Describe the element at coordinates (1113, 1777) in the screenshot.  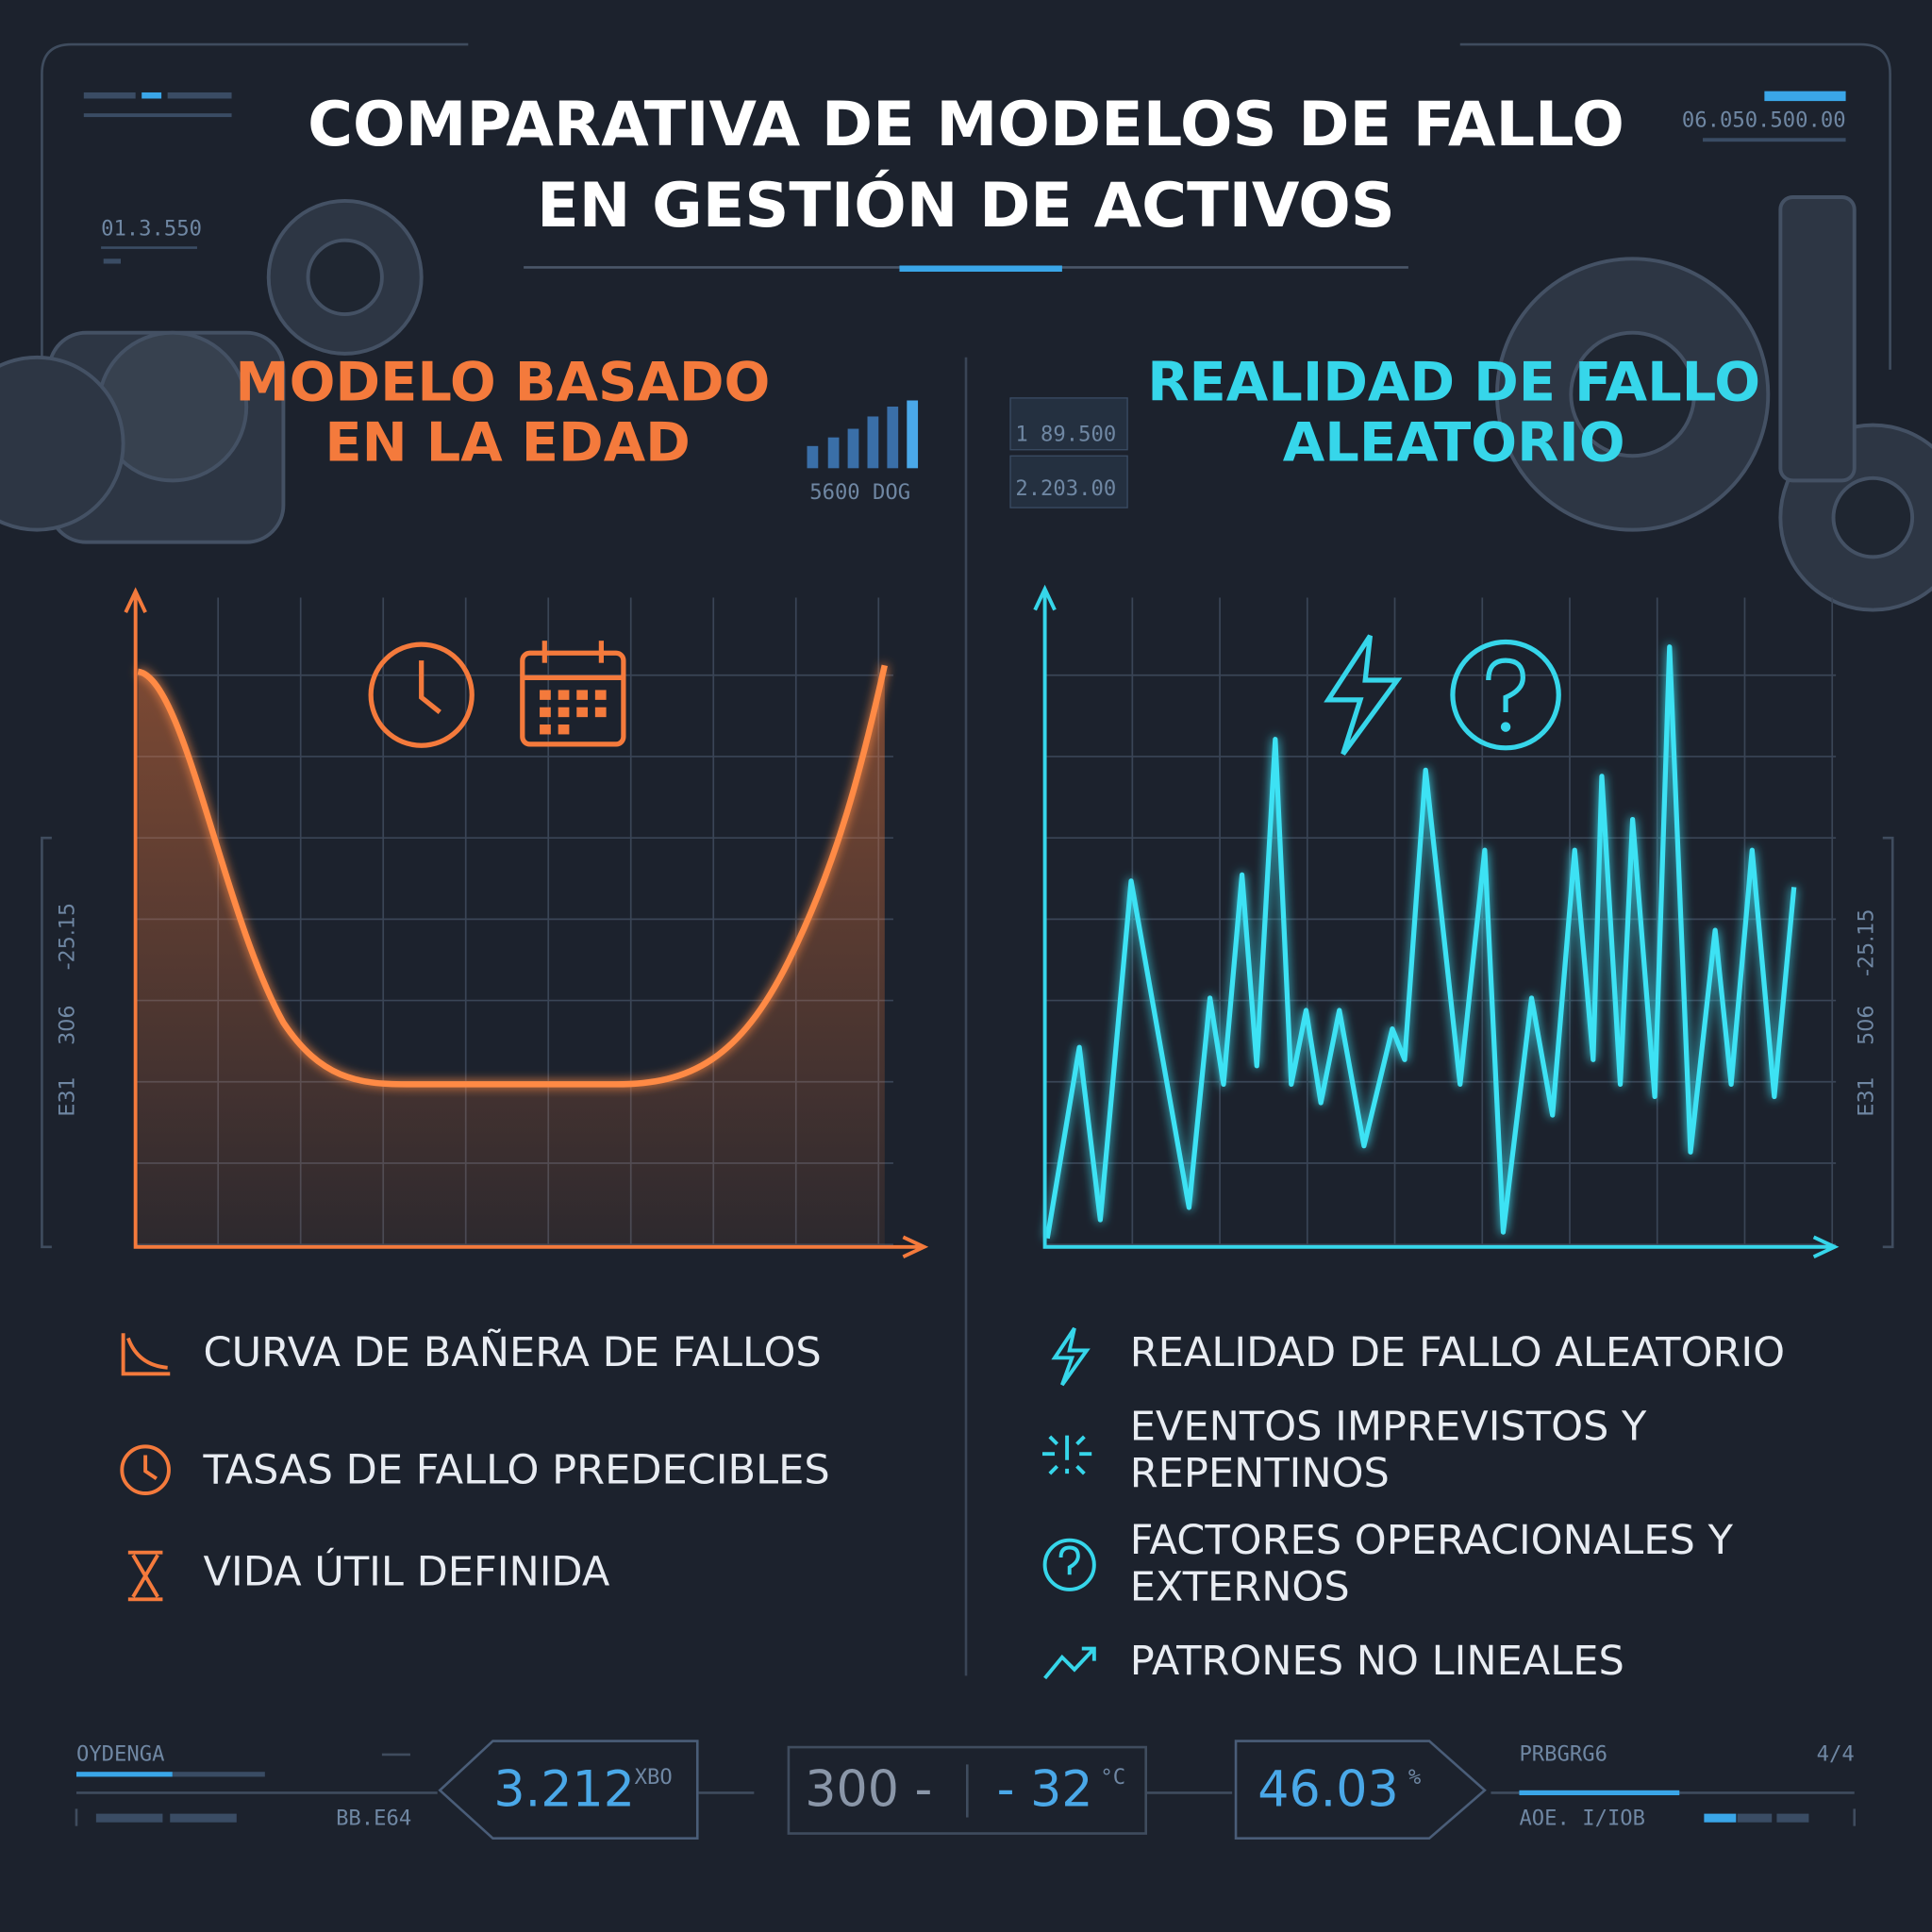
I see `readout-unit: °C` at that location.